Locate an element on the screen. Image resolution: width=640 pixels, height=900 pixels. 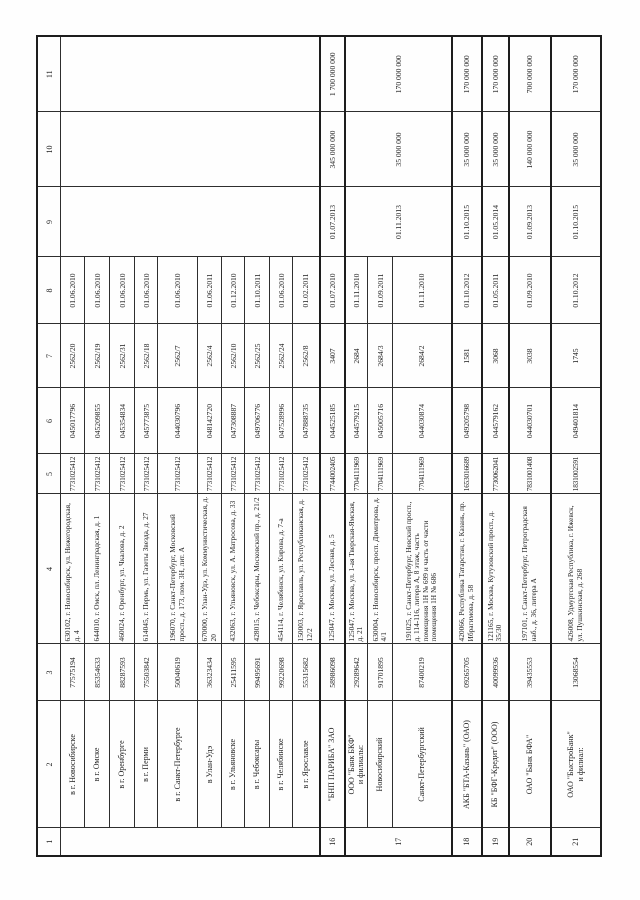
cell-bank-name: в Улан-Удэ is located at coordinates (209, 764).